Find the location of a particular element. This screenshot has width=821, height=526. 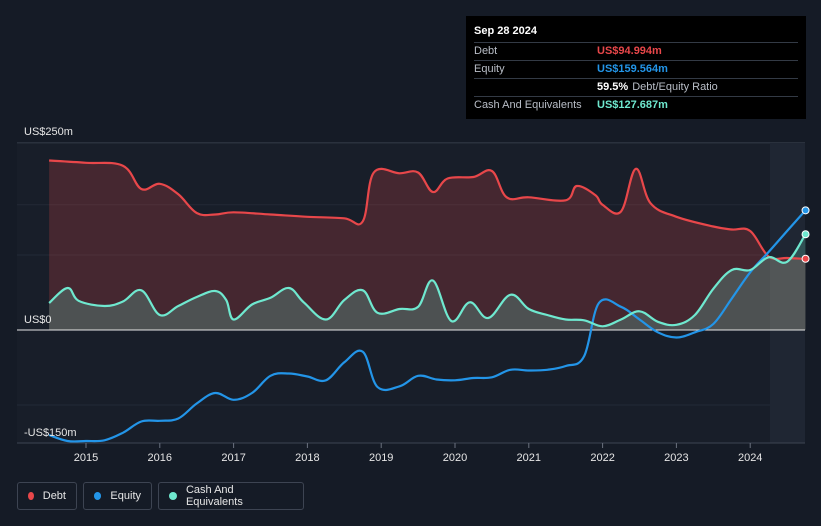

tooltip-equity-value: US$159.564m is located at coordinates (632, 69).